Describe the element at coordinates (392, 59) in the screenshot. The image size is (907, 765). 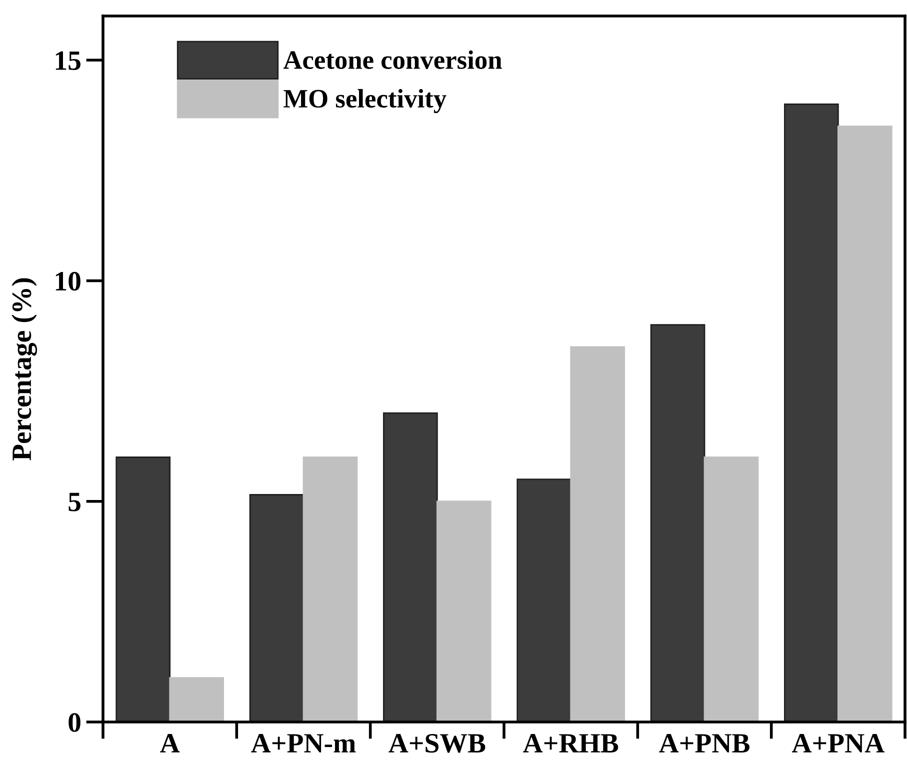
I see `legend-label: Acetone conversion` at that location.